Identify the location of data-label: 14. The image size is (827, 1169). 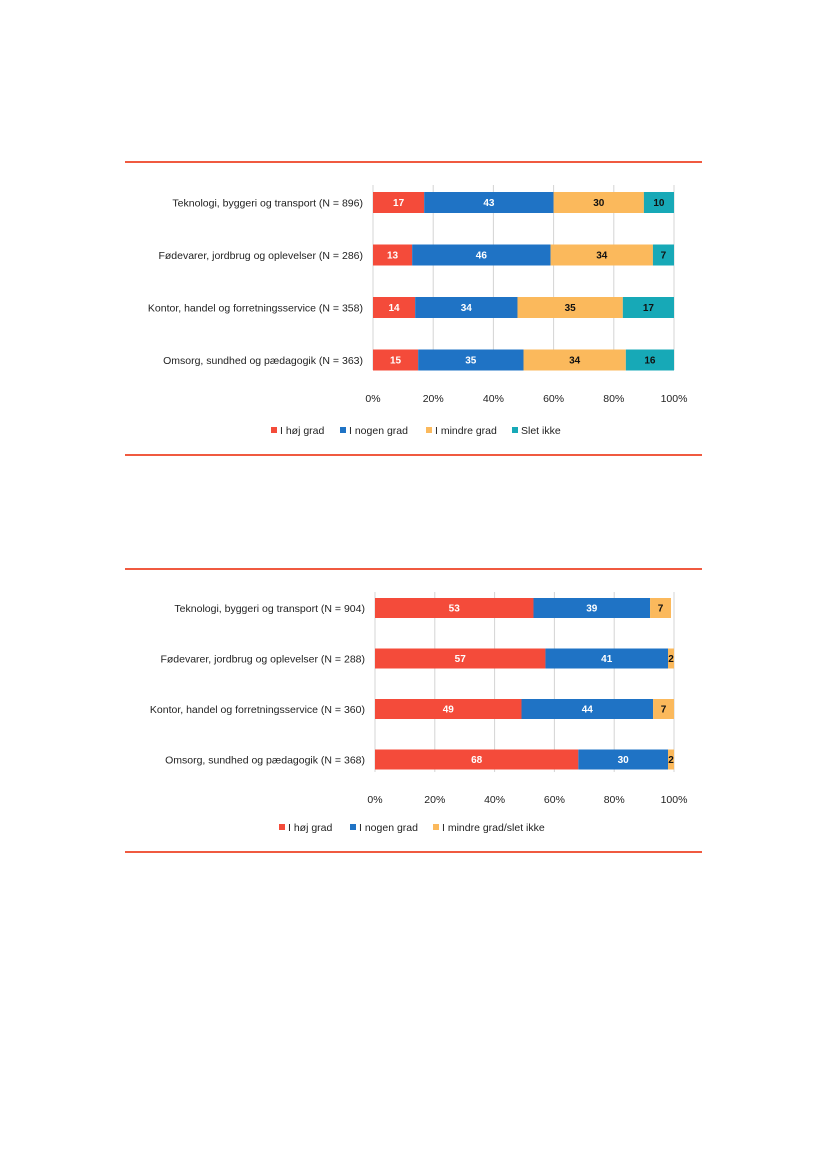
(395, 308).